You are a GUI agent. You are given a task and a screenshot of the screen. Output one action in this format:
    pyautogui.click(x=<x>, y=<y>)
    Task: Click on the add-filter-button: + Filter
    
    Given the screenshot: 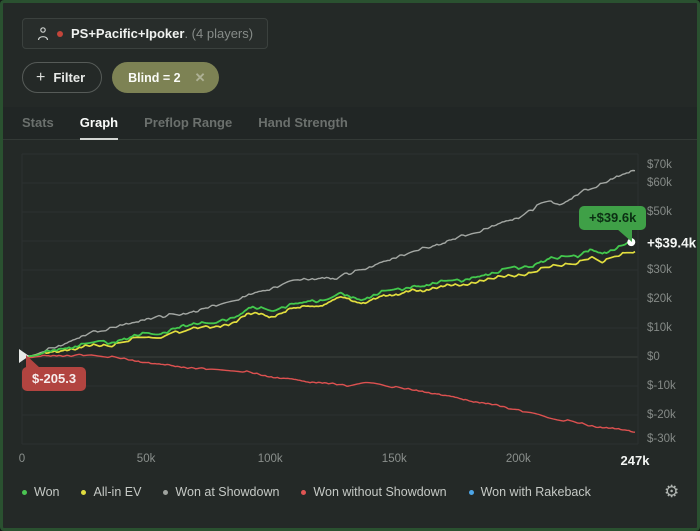 What is the action you would take?
    pyautogui.click(x=62, y=77)
    